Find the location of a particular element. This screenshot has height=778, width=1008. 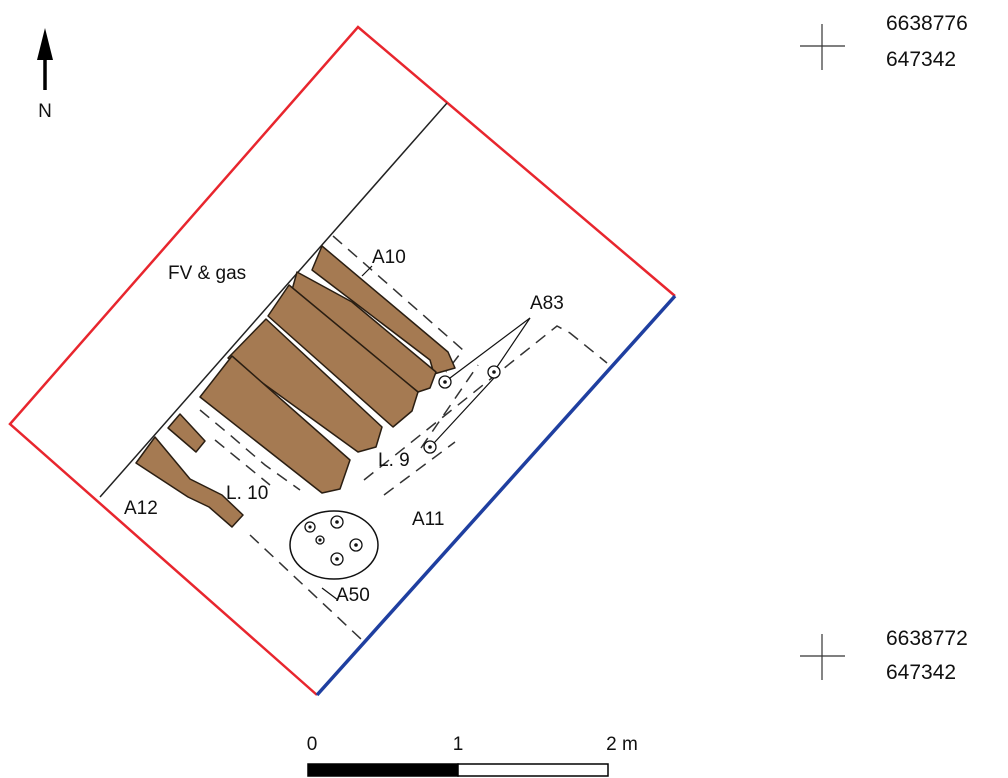

north-label: N is located at coordinates (45, 111).